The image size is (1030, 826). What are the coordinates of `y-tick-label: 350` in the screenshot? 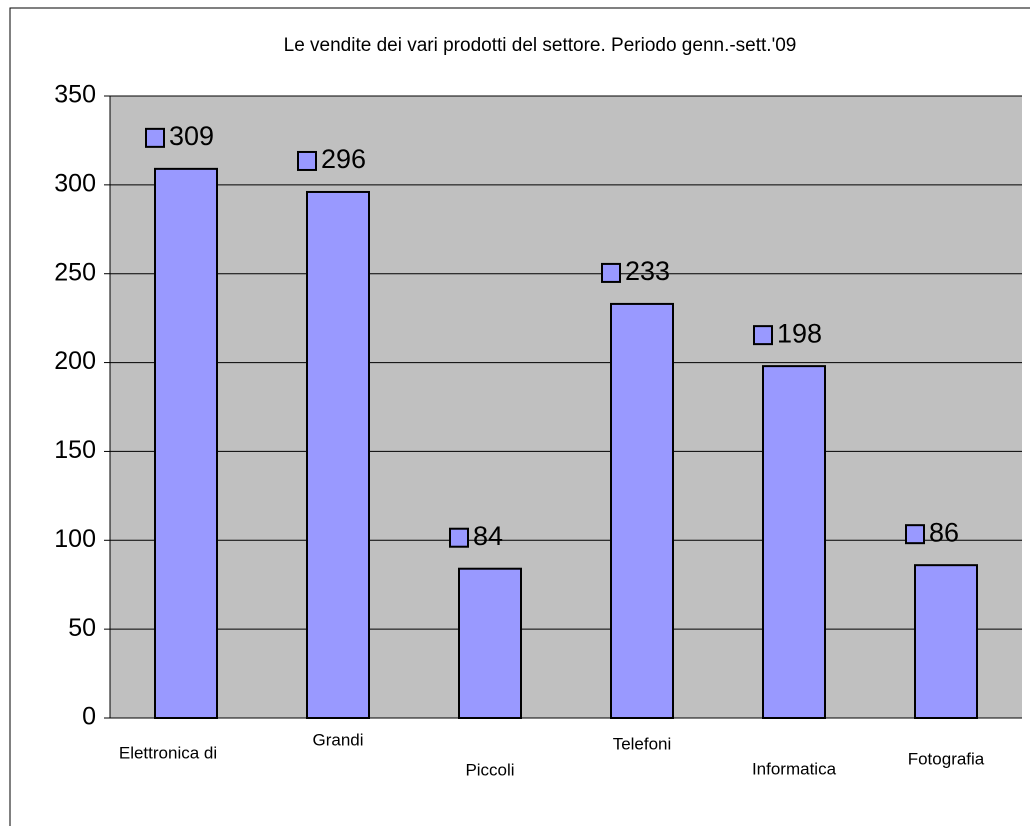 It's located at (75, 95).